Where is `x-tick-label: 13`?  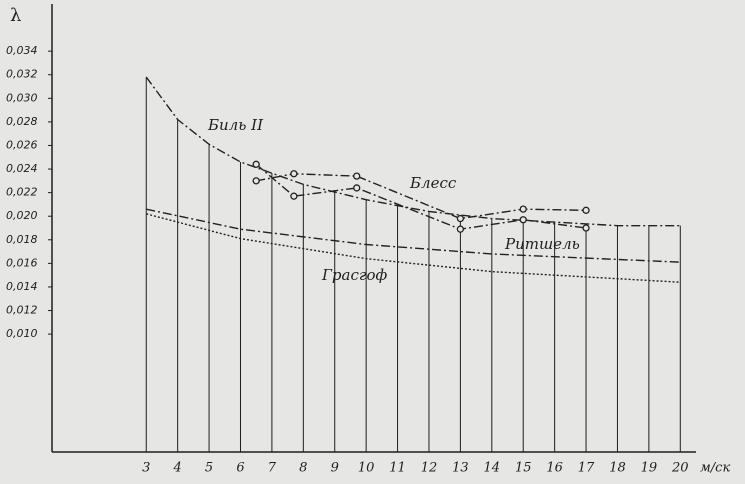 x-tick-label: 13 is located at coordinates (460, 468).